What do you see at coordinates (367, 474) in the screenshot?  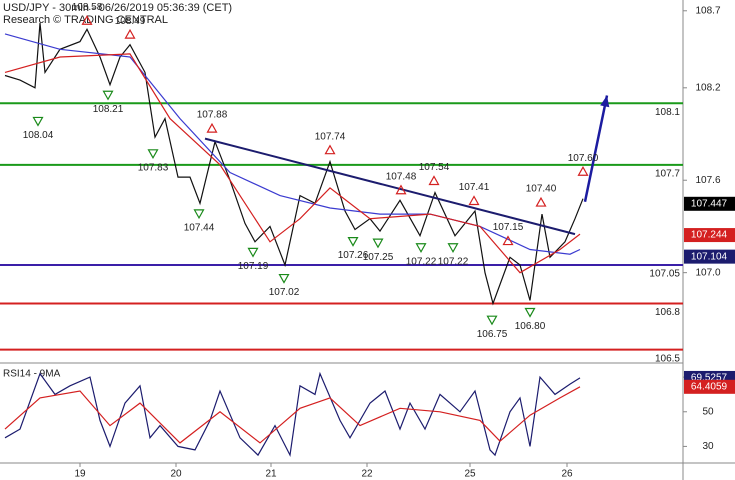 I see `x-tick-label: 22` at bounding box center [367, 474].